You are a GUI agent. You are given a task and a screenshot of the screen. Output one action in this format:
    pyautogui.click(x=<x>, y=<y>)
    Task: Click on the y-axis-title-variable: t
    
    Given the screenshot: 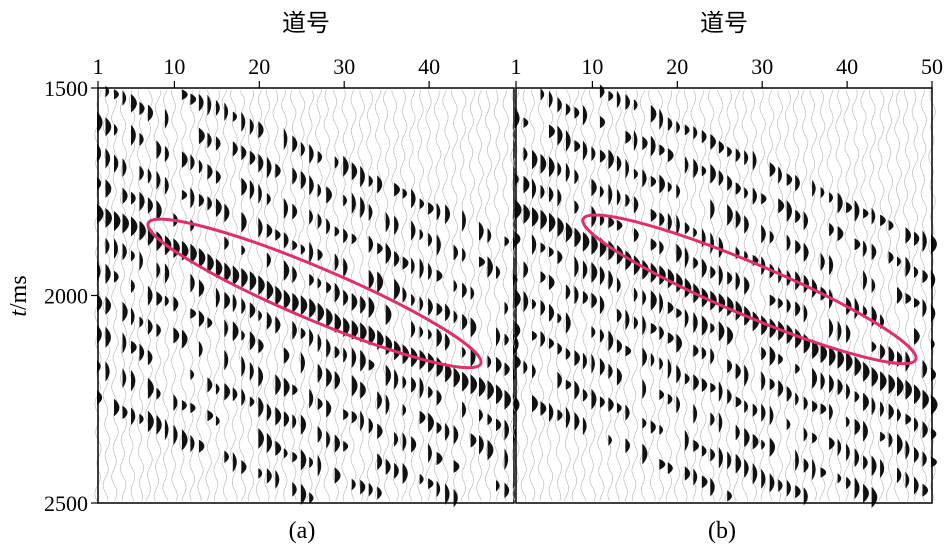 What is the action you would take?
    pyautogui.click(x=19, y=313)
    